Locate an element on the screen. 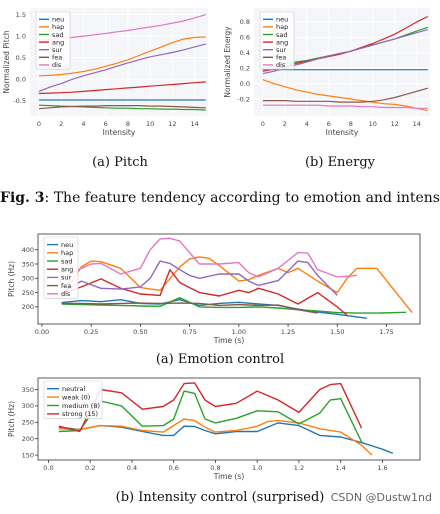  x-tick-label: 1.4 is located at coordinates (341, 468).